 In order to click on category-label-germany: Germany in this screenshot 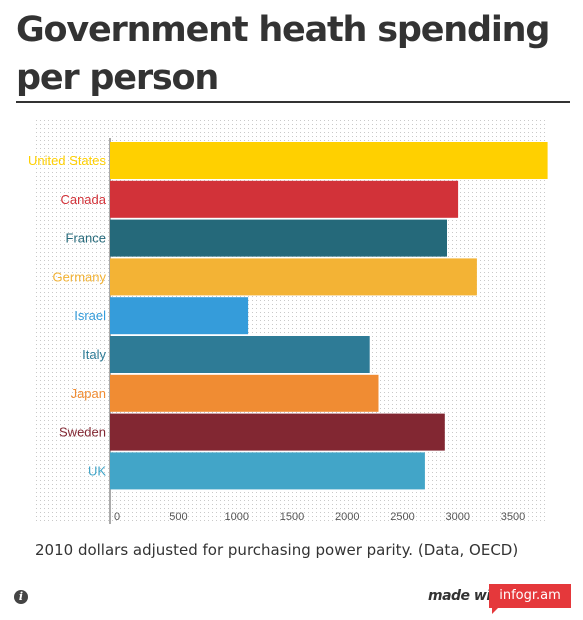, I will do `click(80, 276)`.